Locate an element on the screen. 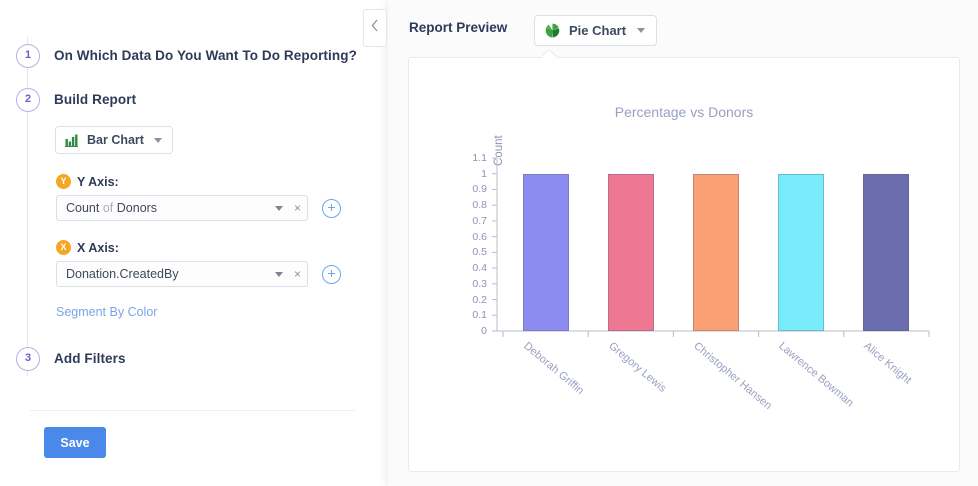 The width and height of the screenshot is (978, 486). panel-divider is located at coordinates (192, 410).